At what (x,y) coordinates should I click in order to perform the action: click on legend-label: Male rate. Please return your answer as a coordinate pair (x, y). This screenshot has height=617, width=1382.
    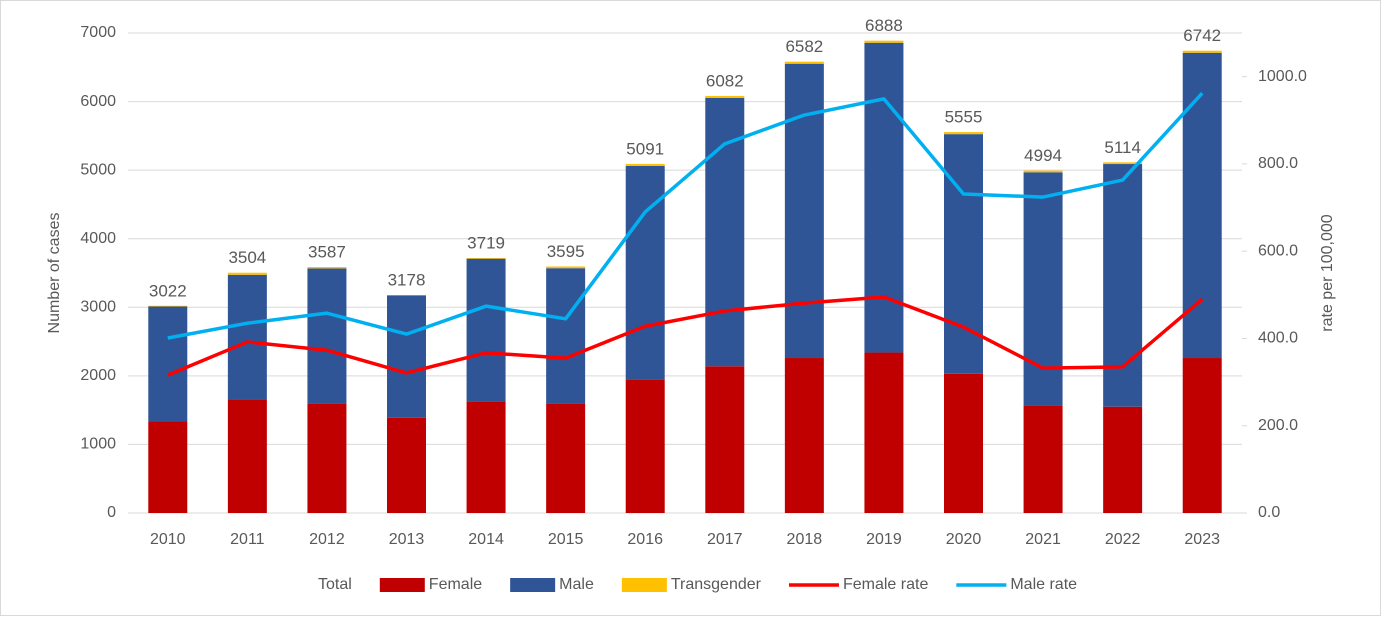
    Looking at the image, I should click on (1043, 584).